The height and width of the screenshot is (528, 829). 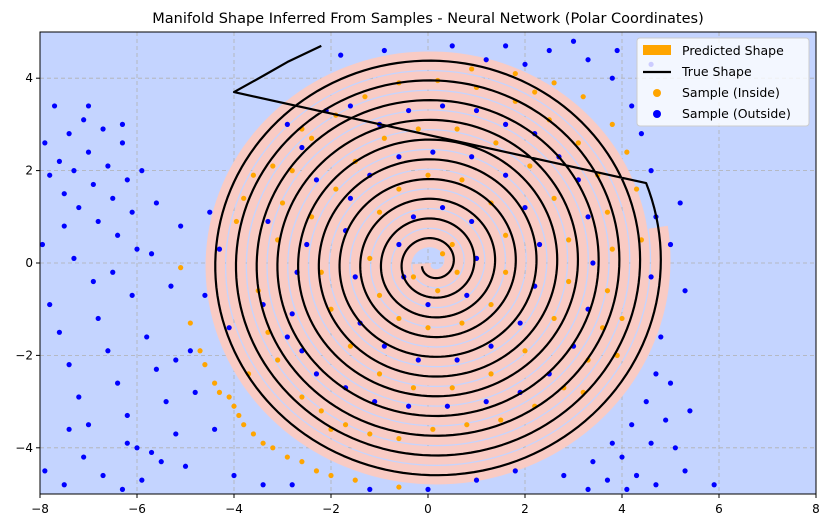 What do you see at coordinates (27, 263) in the screenshot?
I see `y-axis: −4 −2 0 2 4` at bounding box center [27, 263].